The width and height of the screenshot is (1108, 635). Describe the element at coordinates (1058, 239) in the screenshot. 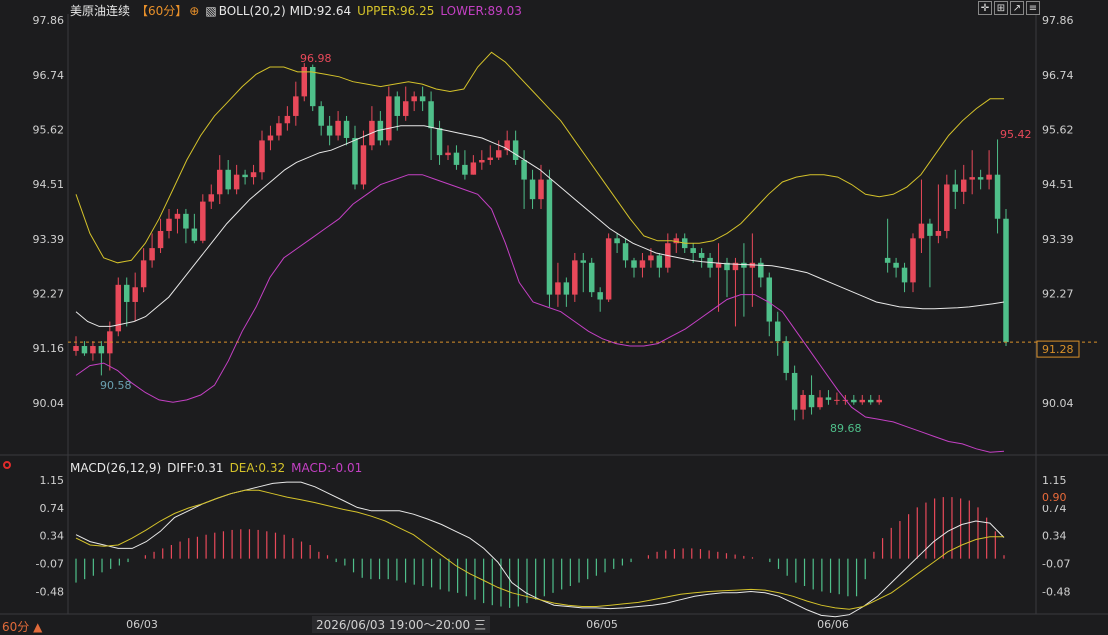

I see `y-tick-right: 93.39` at that location.